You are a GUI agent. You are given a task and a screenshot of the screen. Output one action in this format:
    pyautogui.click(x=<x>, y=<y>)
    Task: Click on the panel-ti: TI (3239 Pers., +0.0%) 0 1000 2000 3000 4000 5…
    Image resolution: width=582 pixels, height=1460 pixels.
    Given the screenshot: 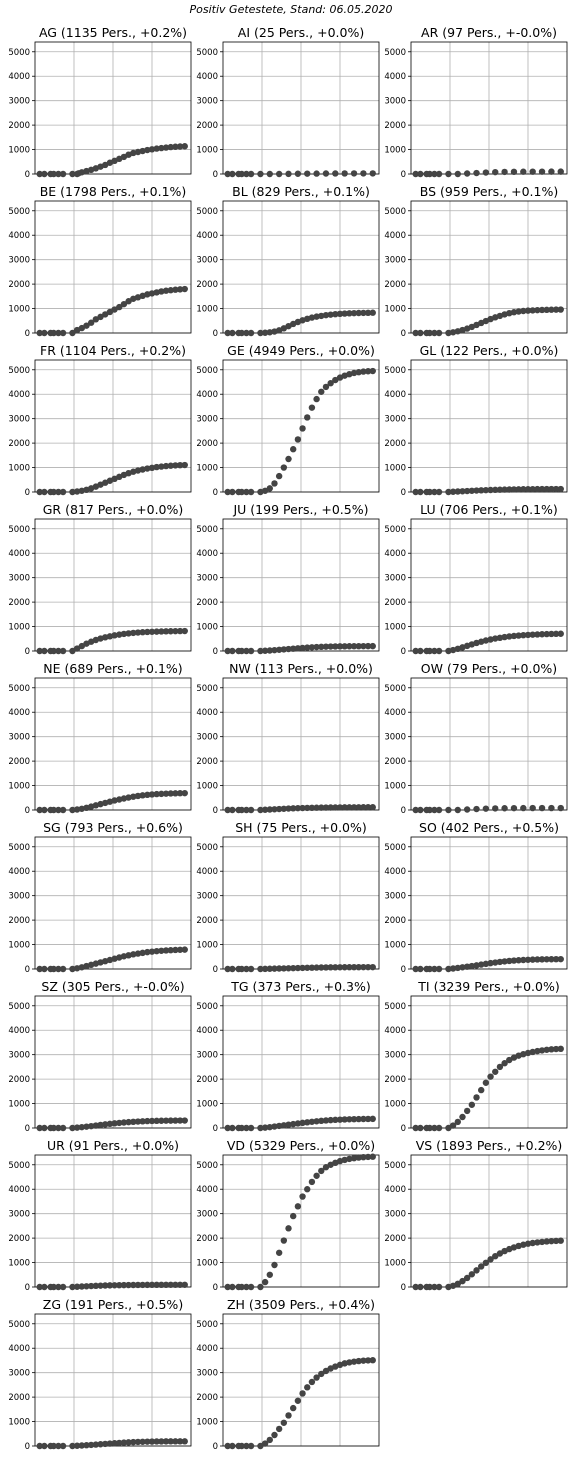 What is the action you would take?
    pyautogui.click(x=476, y=1056)
    